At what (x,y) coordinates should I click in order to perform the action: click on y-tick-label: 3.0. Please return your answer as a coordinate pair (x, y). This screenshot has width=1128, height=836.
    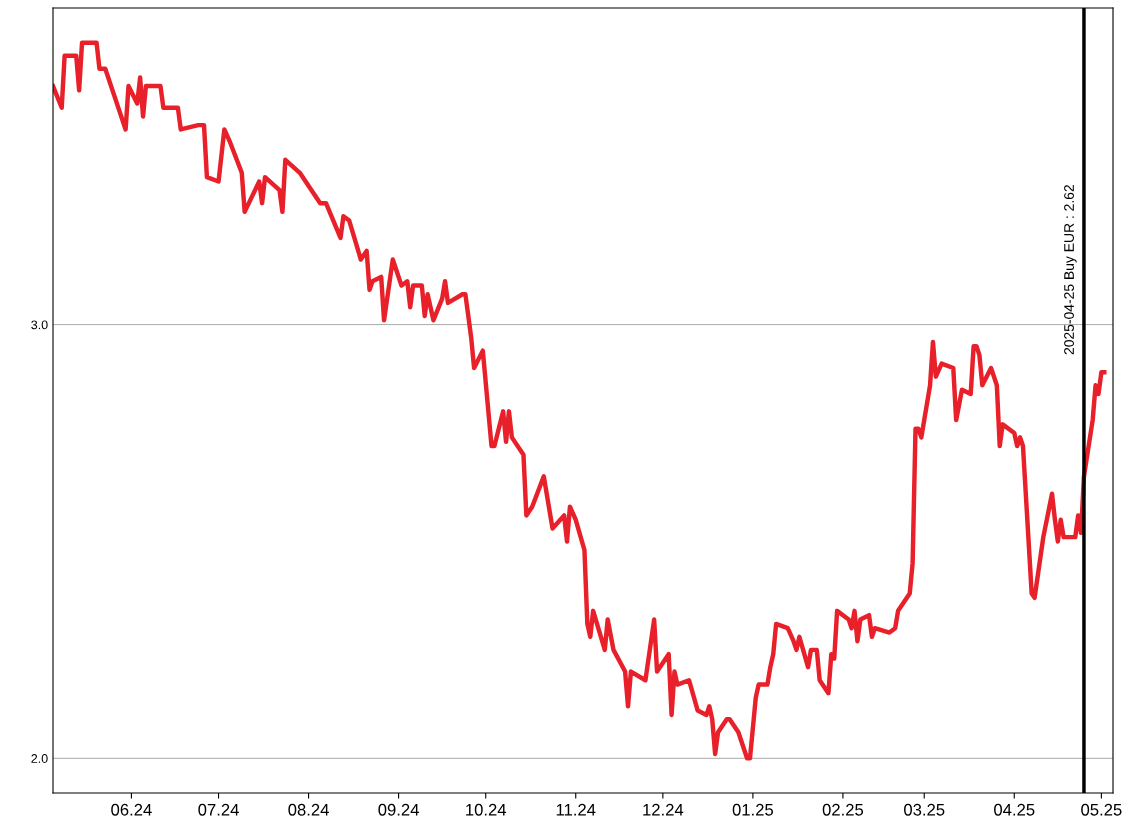
    Looking at the image, I should click on (39, 325).